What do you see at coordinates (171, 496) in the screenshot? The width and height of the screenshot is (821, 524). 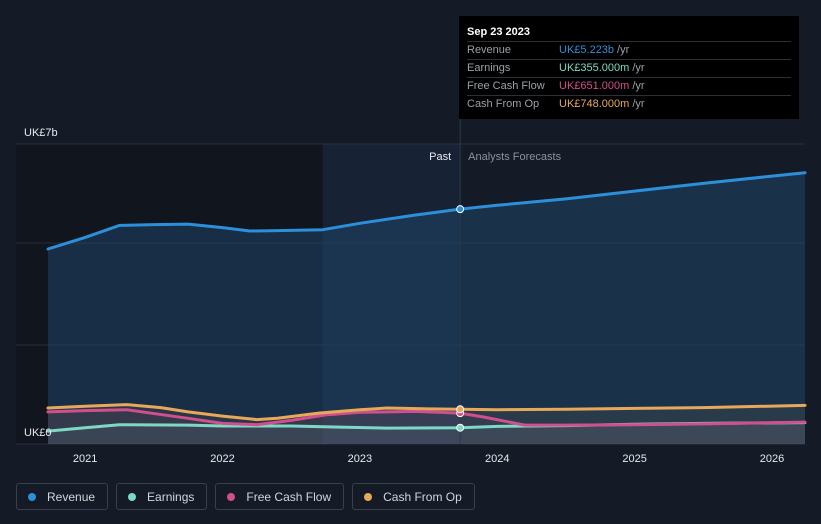 I see `legend-label: Earnings` at bounding box center [171, 496].